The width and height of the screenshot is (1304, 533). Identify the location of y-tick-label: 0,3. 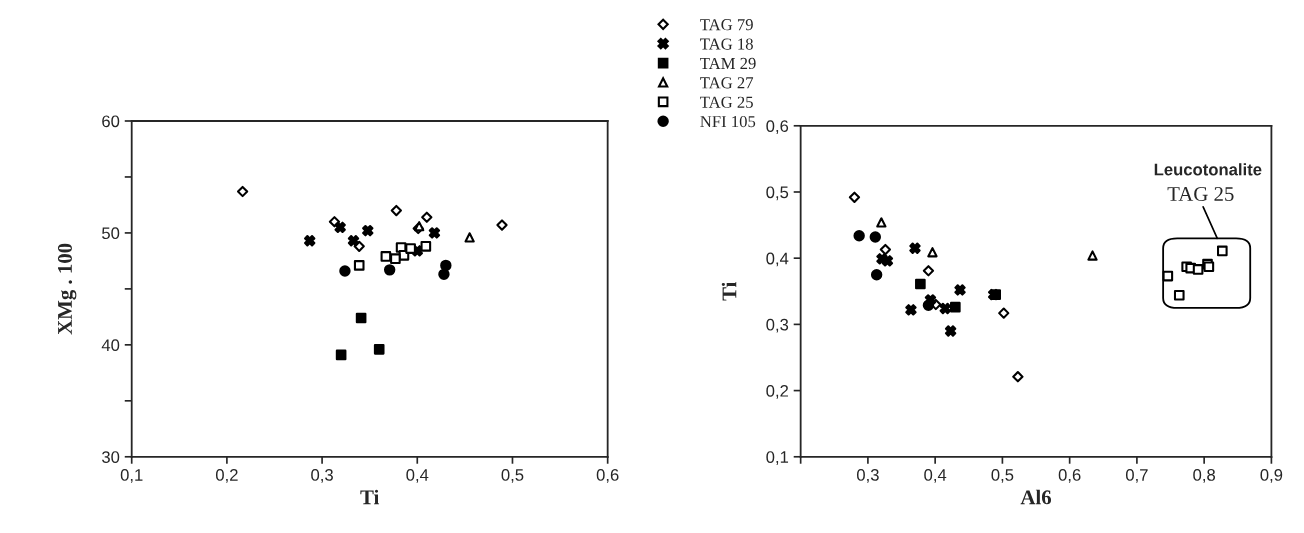
(777, 325).